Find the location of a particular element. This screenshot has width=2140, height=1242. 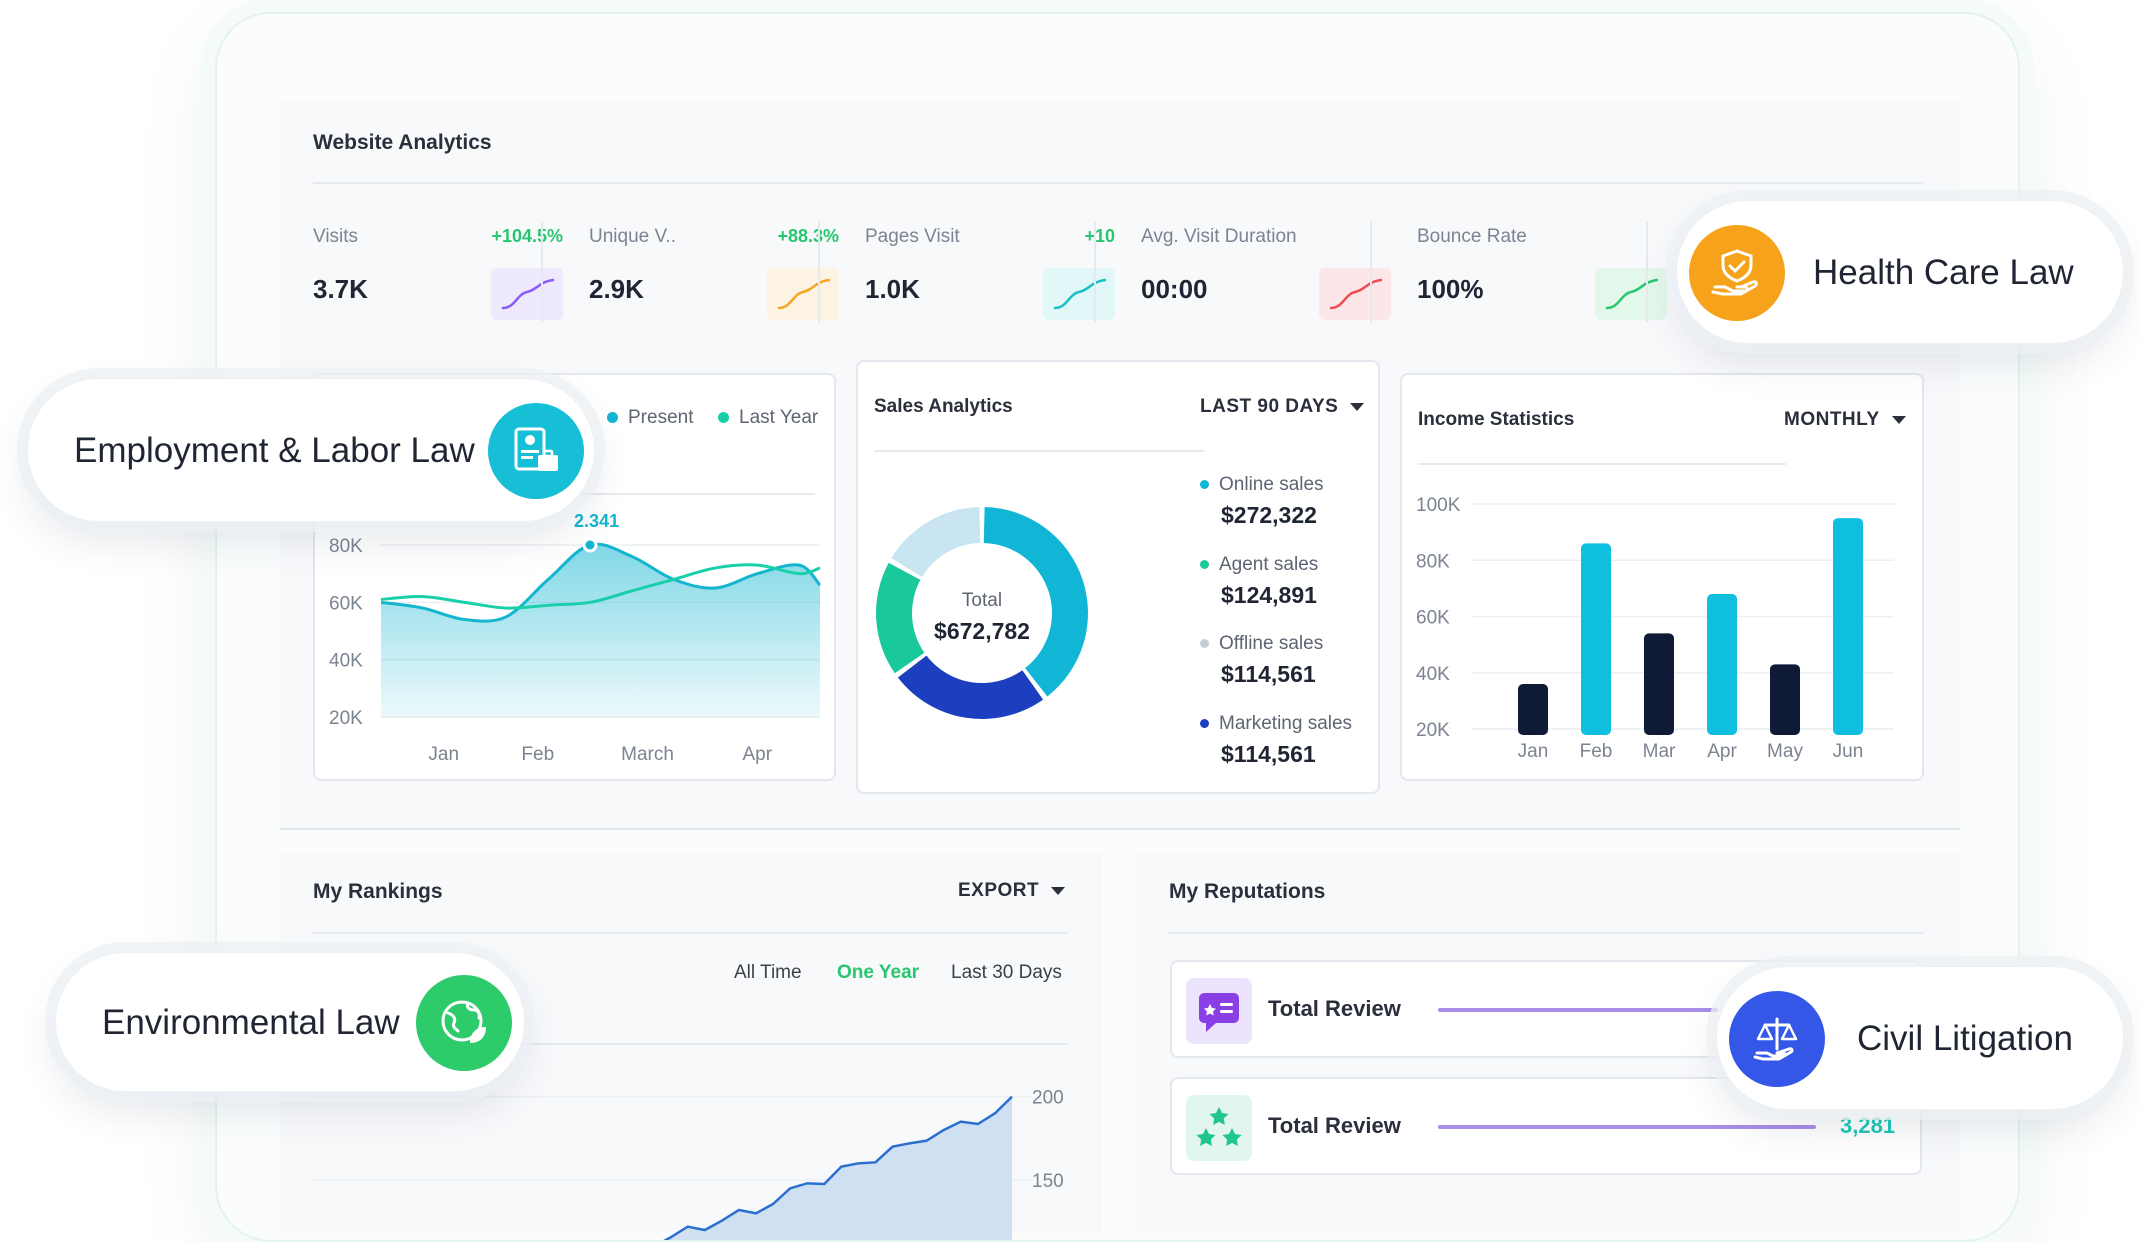

pill-employment-labor-law: Employment & Labor Law is located at coordinates (311, 450).